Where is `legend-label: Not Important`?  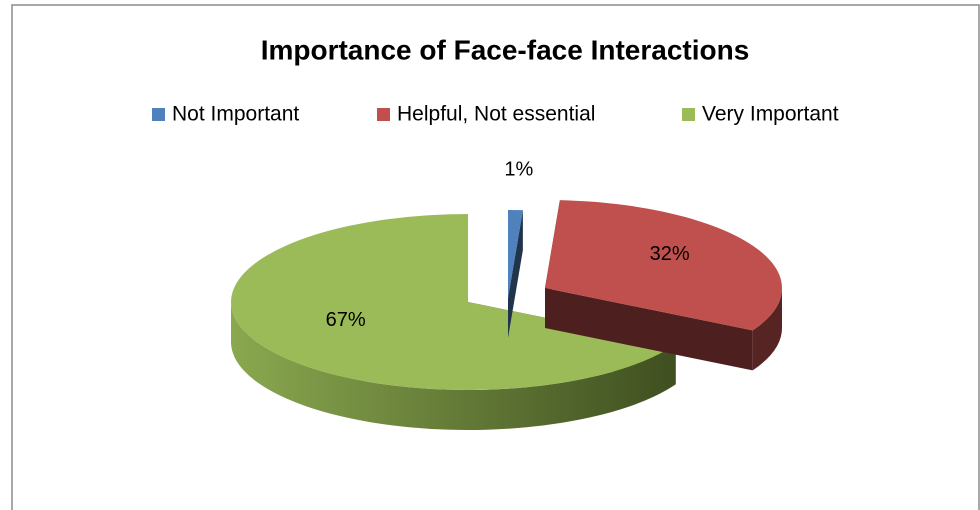 legend-label: Not Important is located at coordinates (235, 114).